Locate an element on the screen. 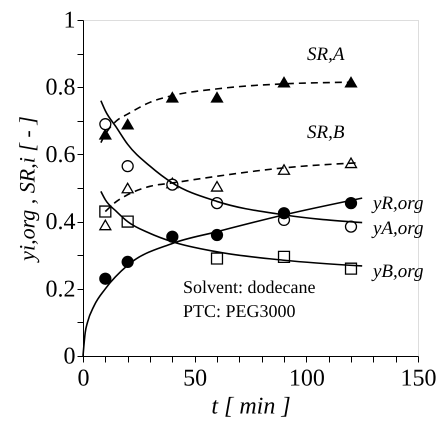  y-axis-title: yi,org , SR,i [ - ] is located at coordinates (27, 189).